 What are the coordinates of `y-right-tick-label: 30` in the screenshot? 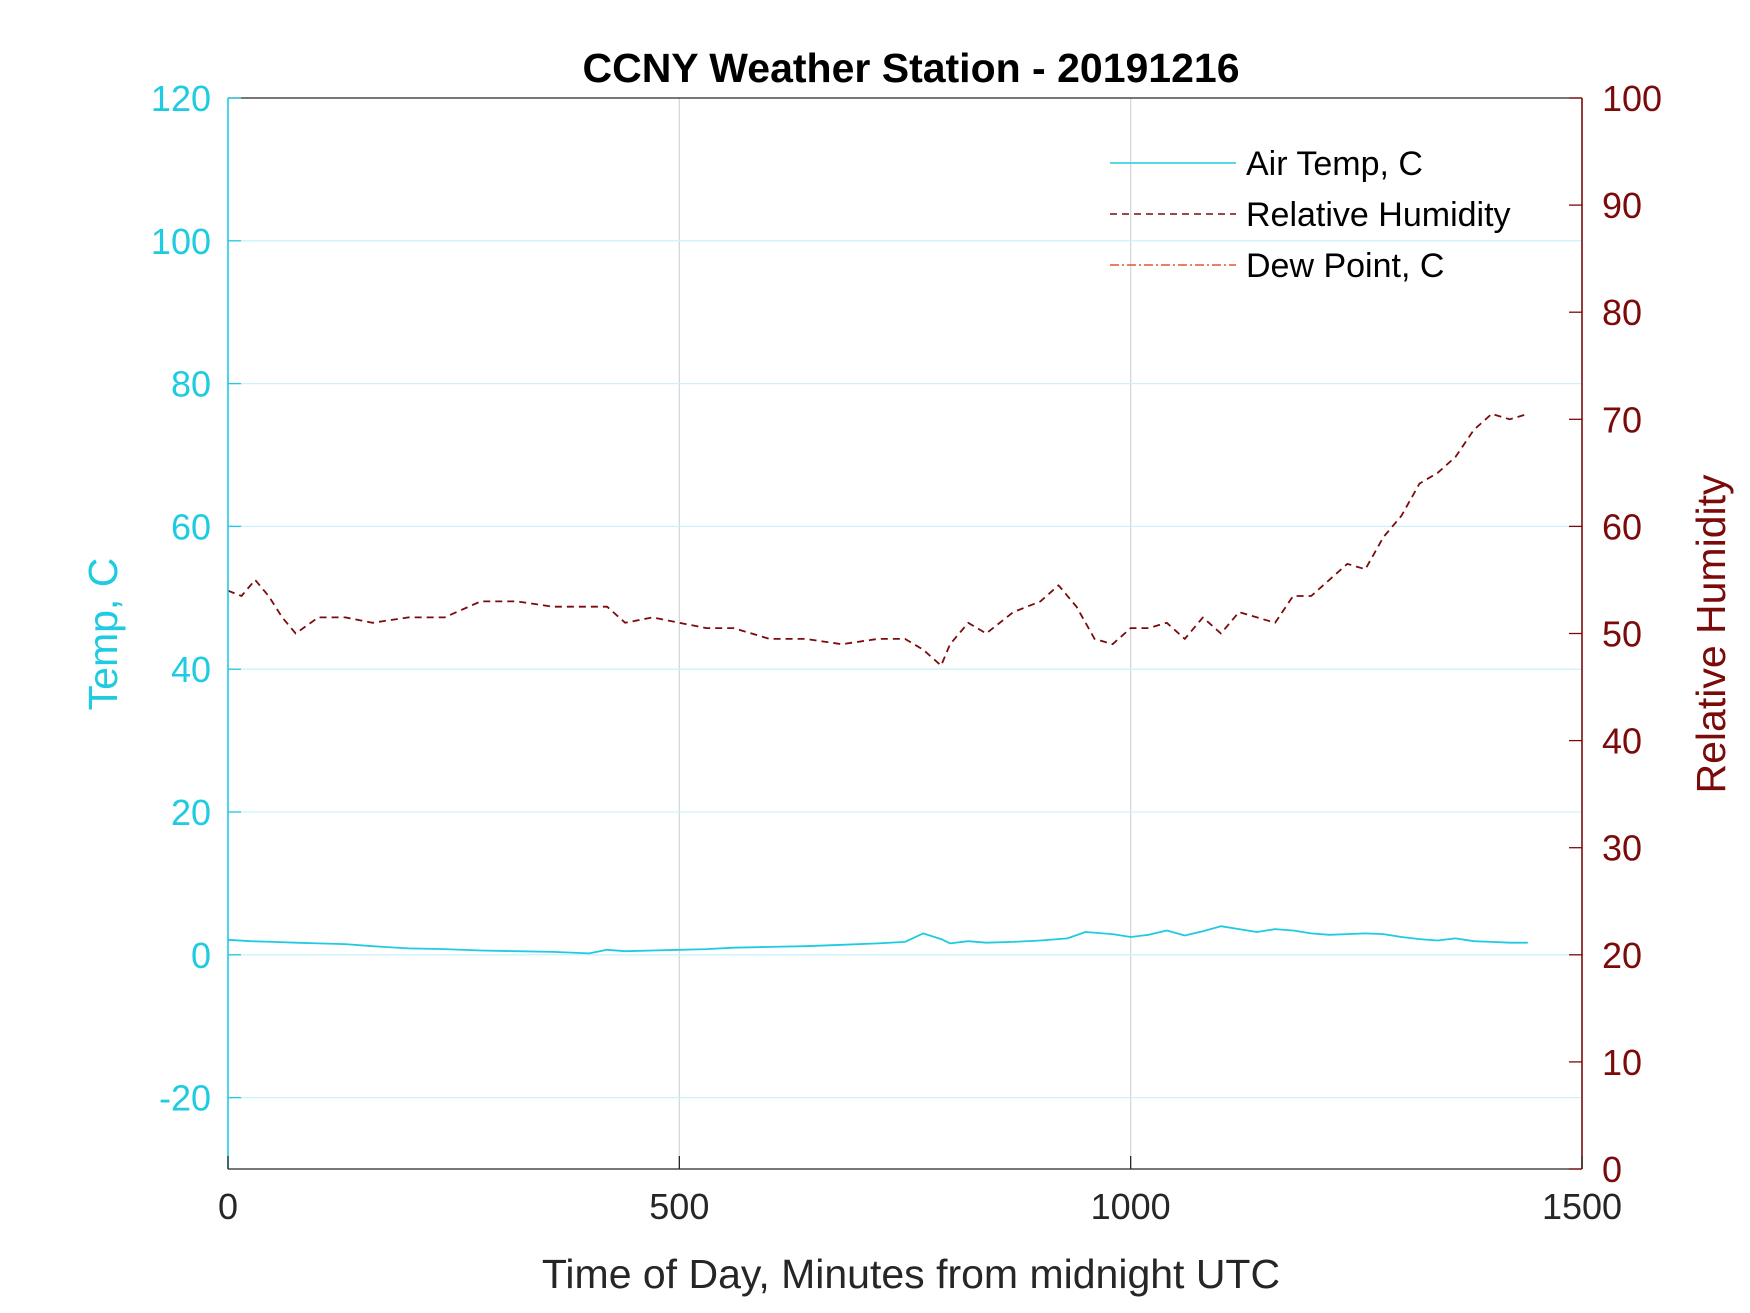 It's located at (1622, 848).